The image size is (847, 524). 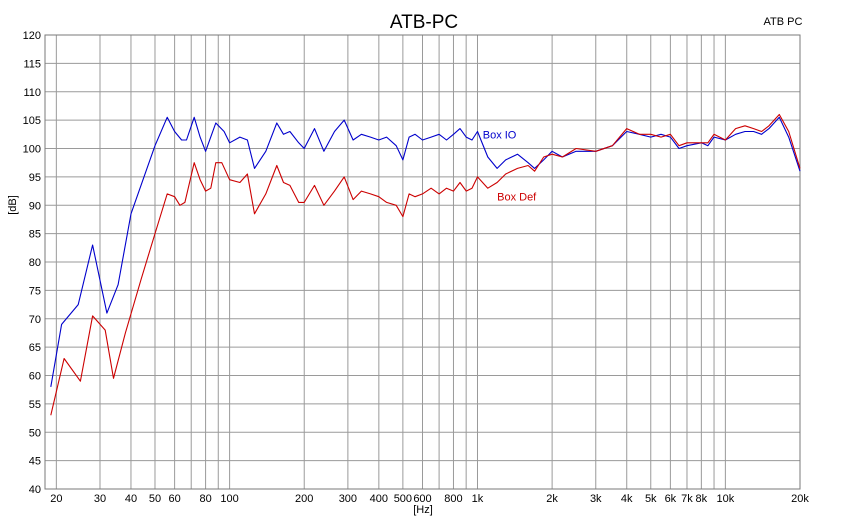 I want to click on x-tick-label: 1k, so click(x=478, y=499).